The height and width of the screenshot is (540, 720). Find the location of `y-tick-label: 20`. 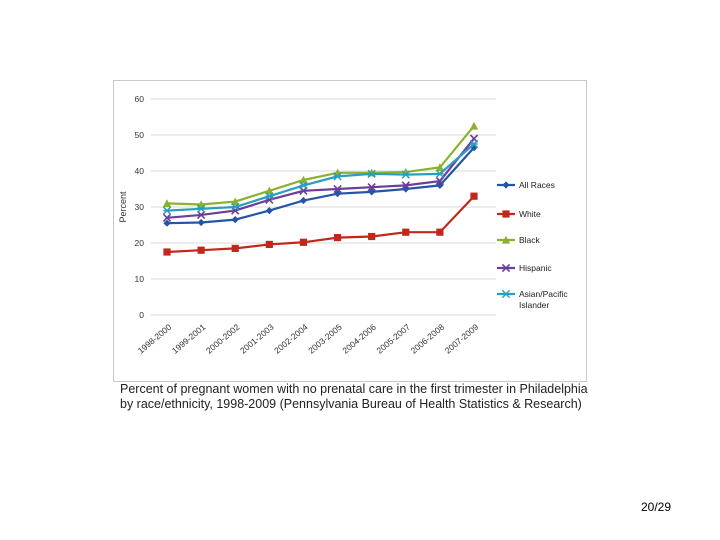

y-tick-label: 20 is located at coordinates (140, 243).